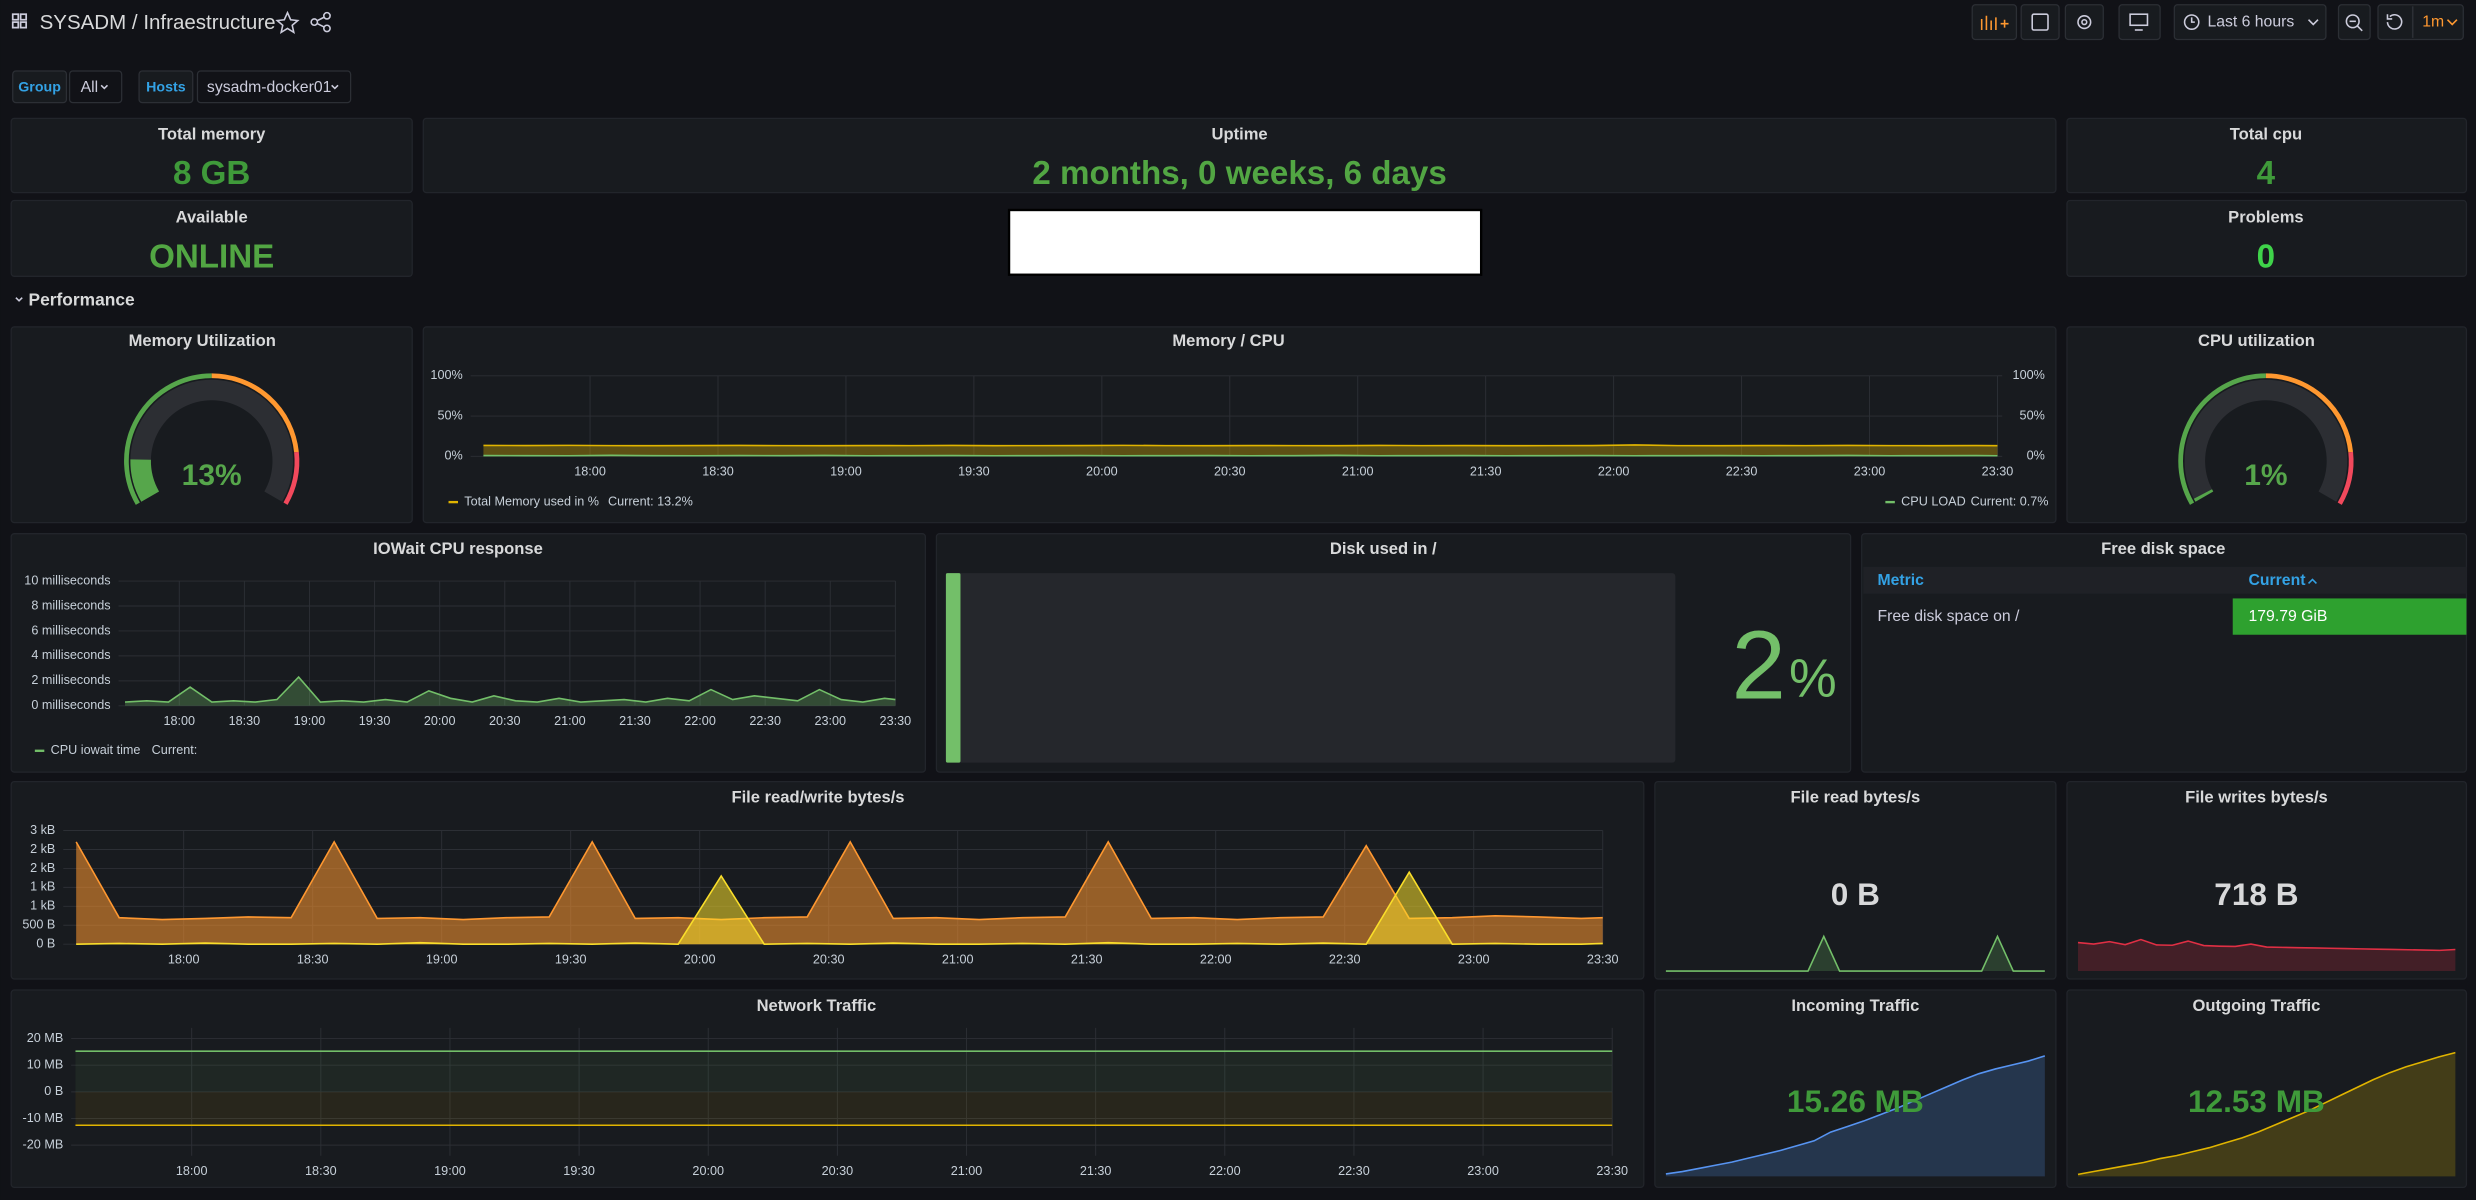 Image resolution: width=2476 pixels, height=1200 pixels. I want to click on legend-current: Current: 13.2%, so click(650, 501).